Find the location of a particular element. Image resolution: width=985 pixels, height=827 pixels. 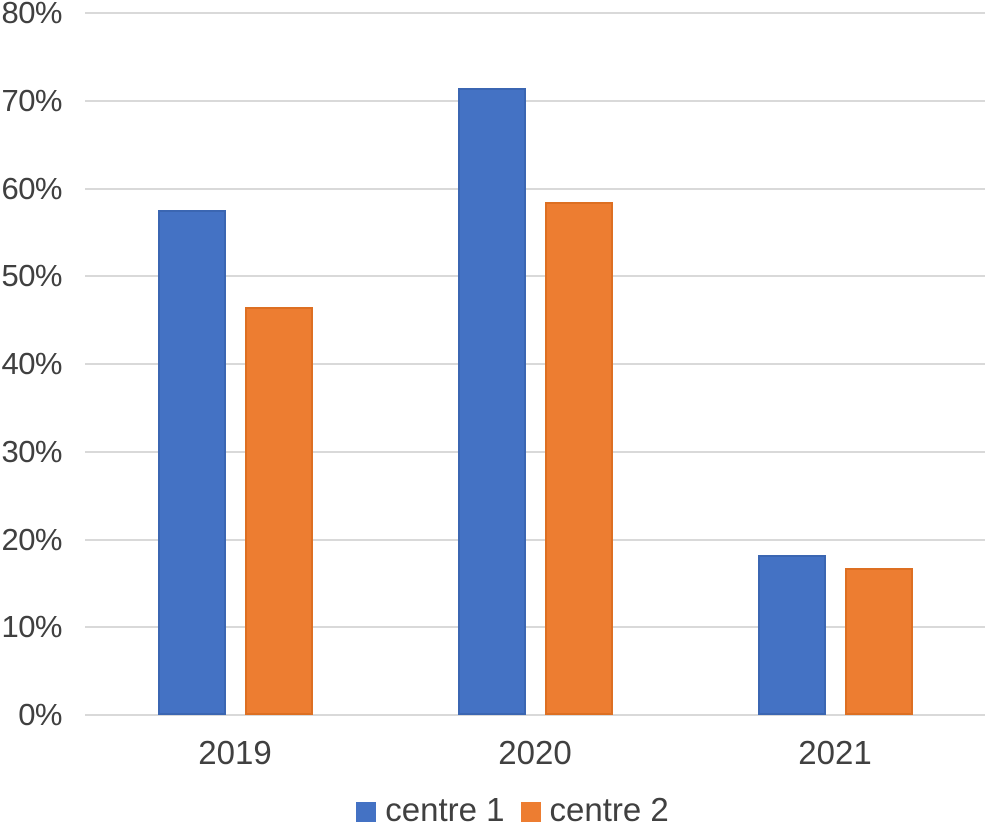

y-tick-label-30-: 30% is located at coordinates (31, 451).